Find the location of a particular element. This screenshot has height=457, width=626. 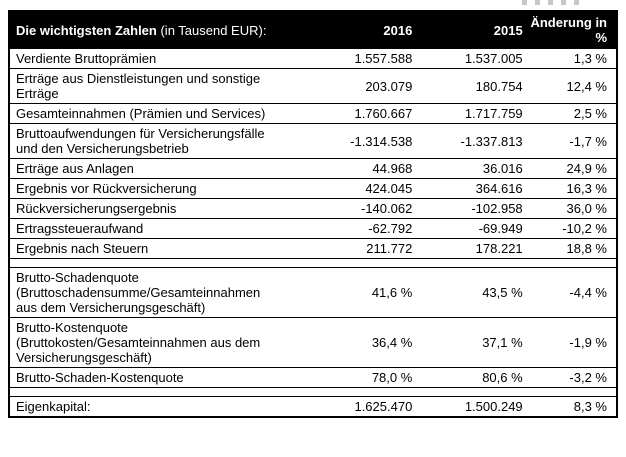

row-label: Eigenkapital: is located at coordinates (148, 406).